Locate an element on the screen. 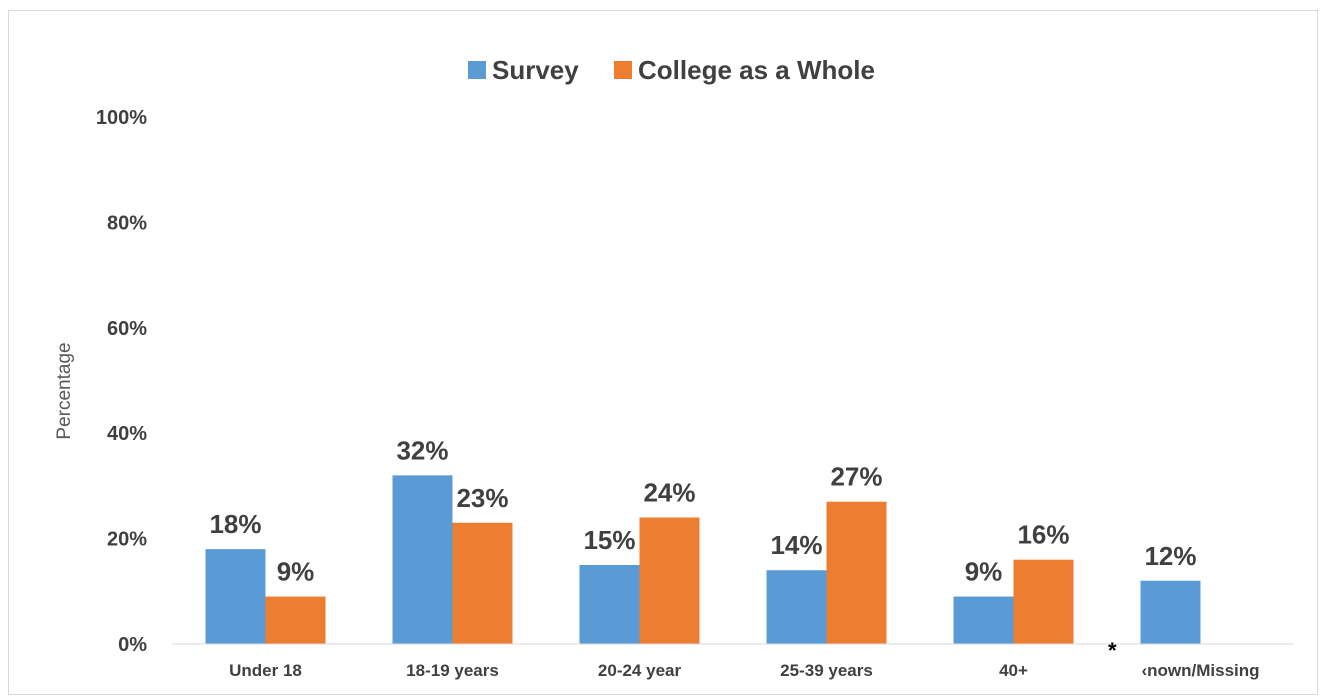 This screenshot has height=698, width=1322. data-label: 12% is located at coordinates (1170, 556).